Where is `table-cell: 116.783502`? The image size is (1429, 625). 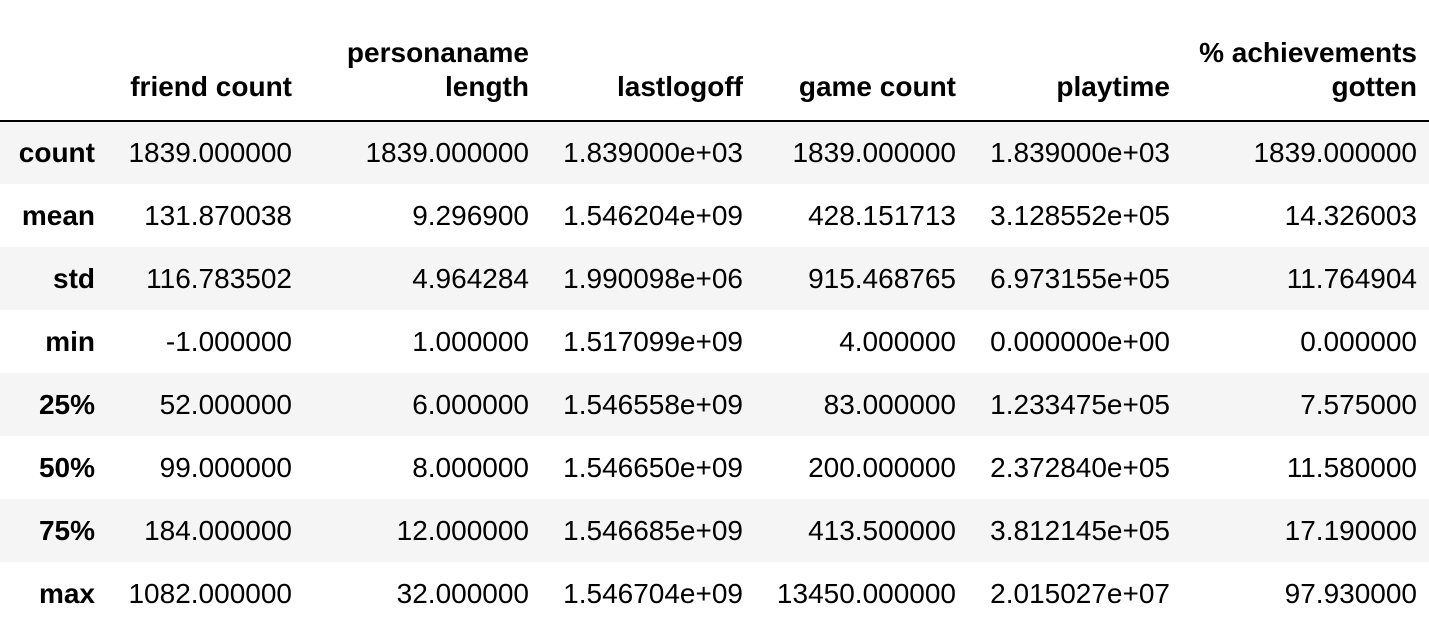
table-cell: 116.783502 is located at coordinates (219, 278).